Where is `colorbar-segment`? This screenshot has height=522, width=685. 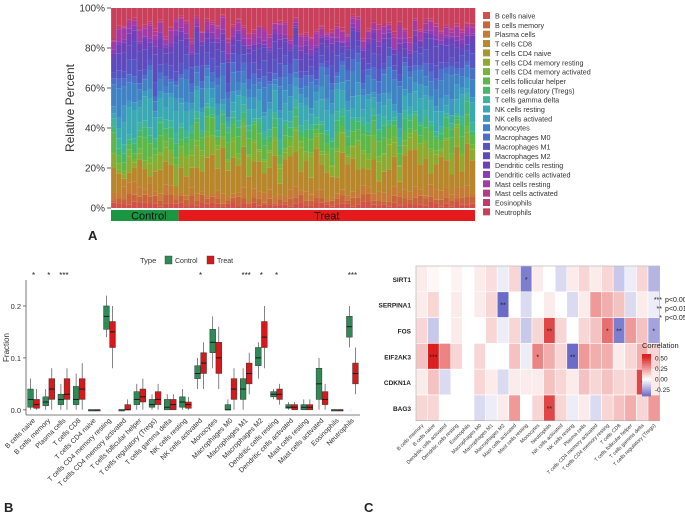
colorbar-segment is located at coordinates (646, 360).